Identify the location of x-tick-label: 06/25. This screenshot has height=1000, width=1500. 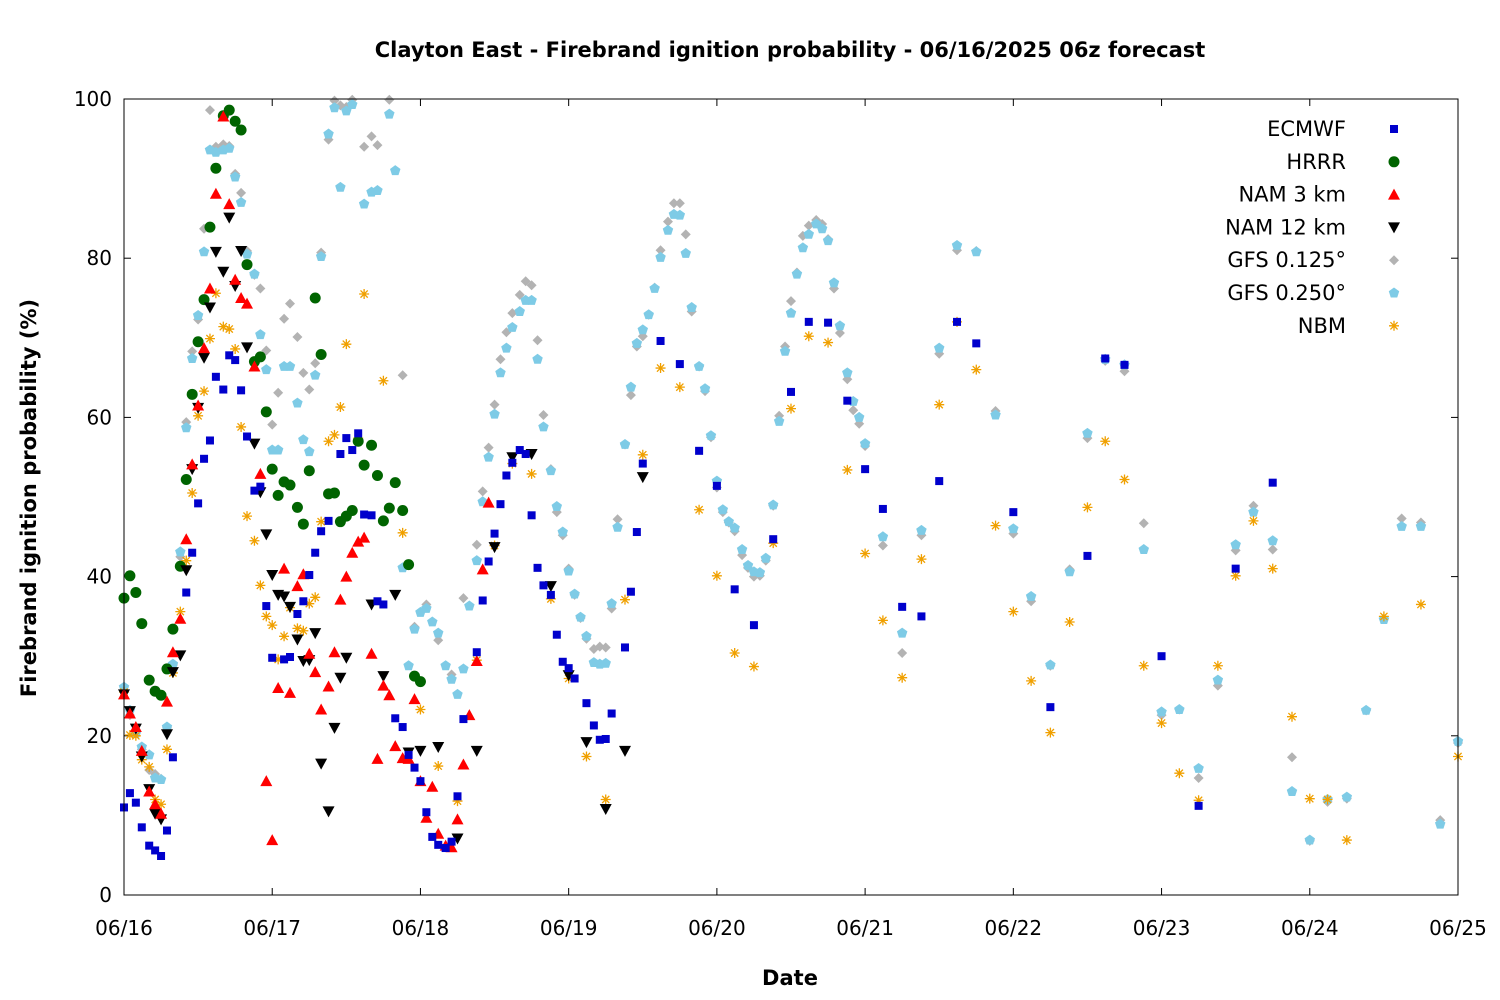
(1458, 928).